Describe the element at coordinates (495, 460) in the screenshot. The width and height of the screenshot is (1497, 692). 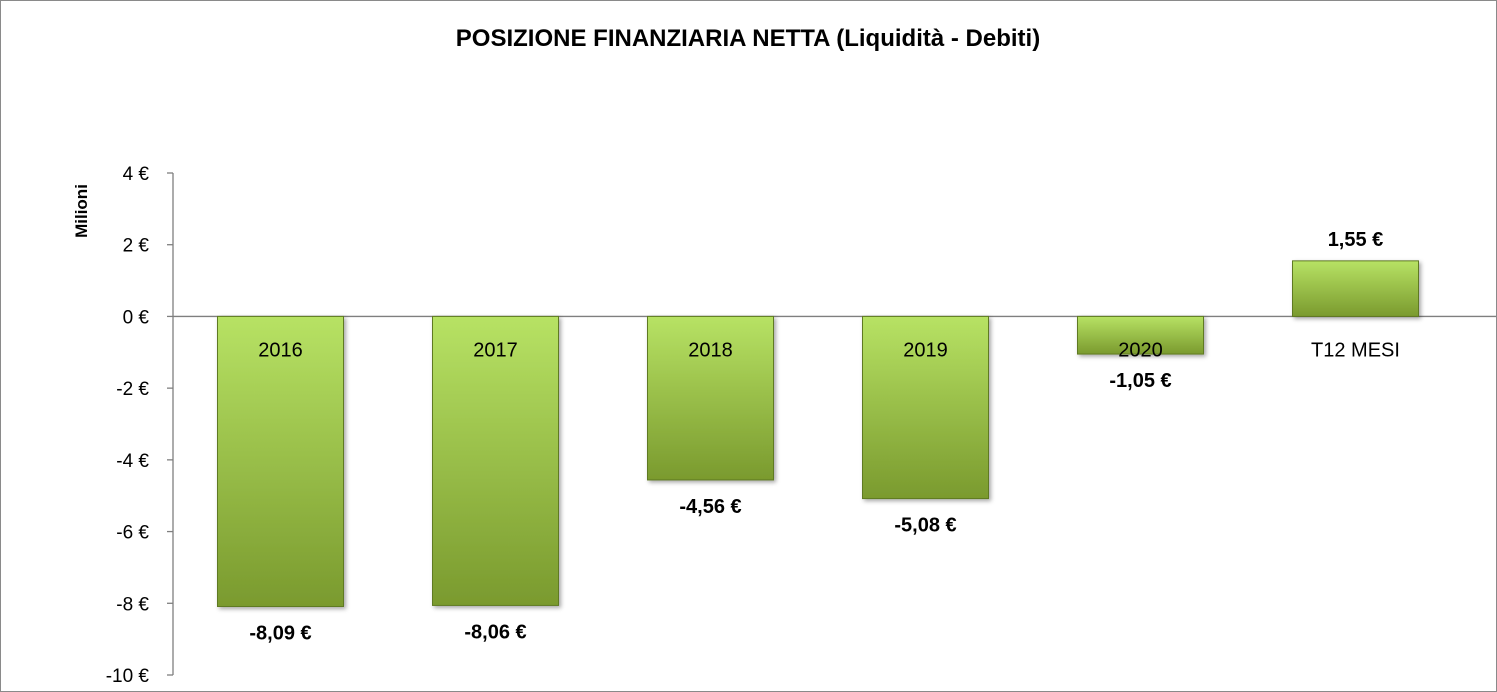
I see `bar-2017` at that location.